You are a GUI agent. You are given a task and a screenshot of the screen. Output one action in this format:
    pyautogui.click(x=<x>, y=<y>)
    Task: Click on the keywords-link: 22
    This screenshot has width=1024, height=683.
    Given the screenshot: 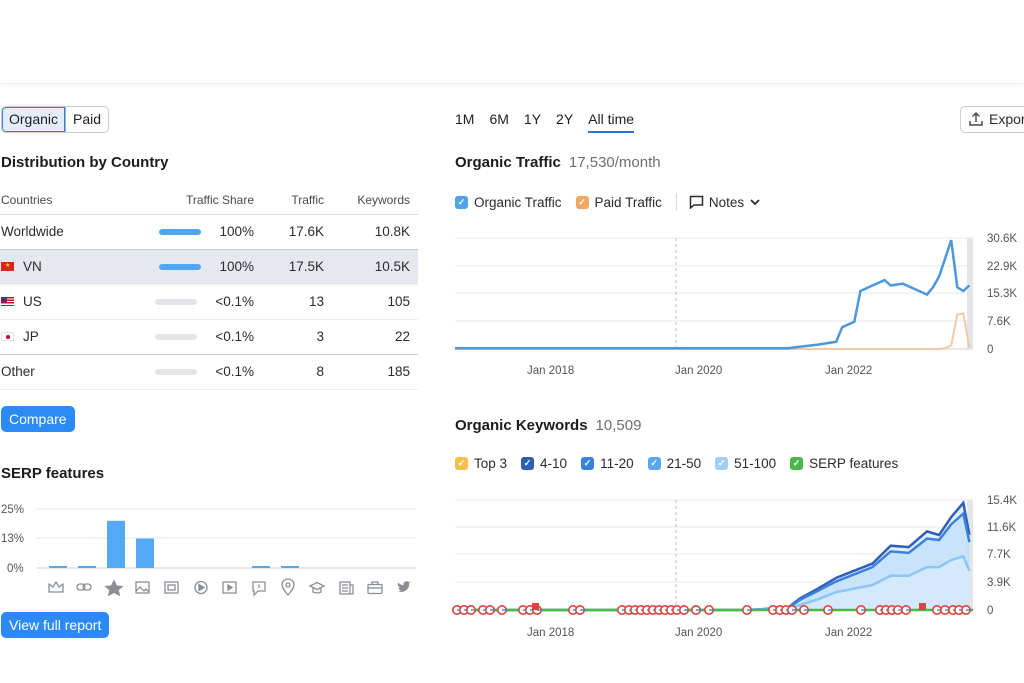 What is the action you would take?
    pyautogui.click(x=375, y=337)
    